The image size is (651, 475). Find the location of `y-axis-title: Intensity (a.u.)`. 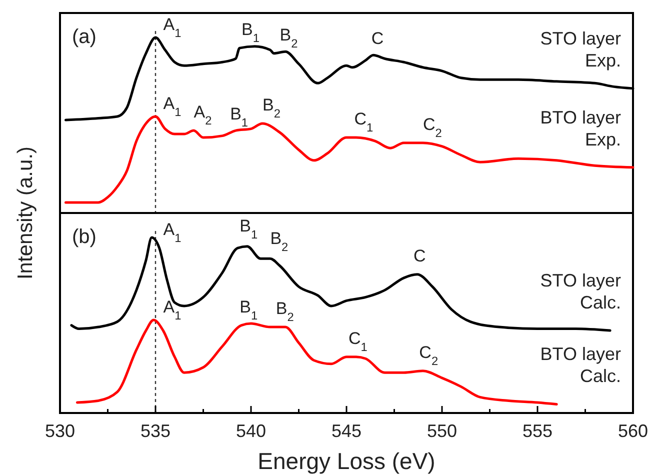

y-axis-title: Intensity (a.u.) is located at coordinates (25, 213).